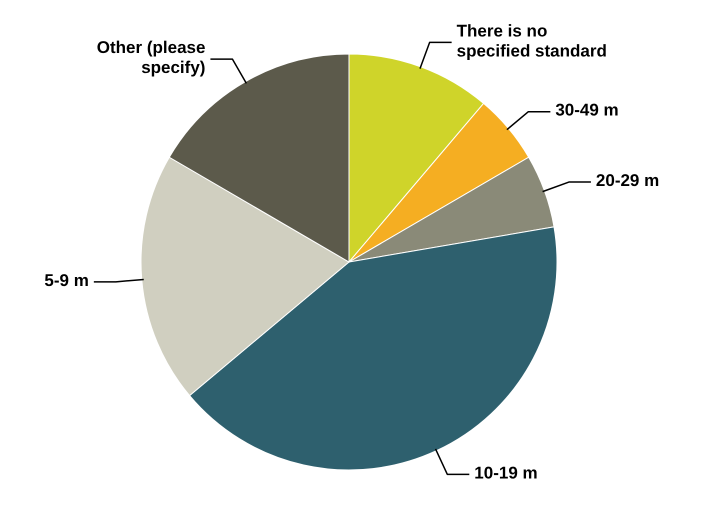 This screenshot has height=510, width=704. I want to click on slice-label: 5-9 m, so click(66, 280).